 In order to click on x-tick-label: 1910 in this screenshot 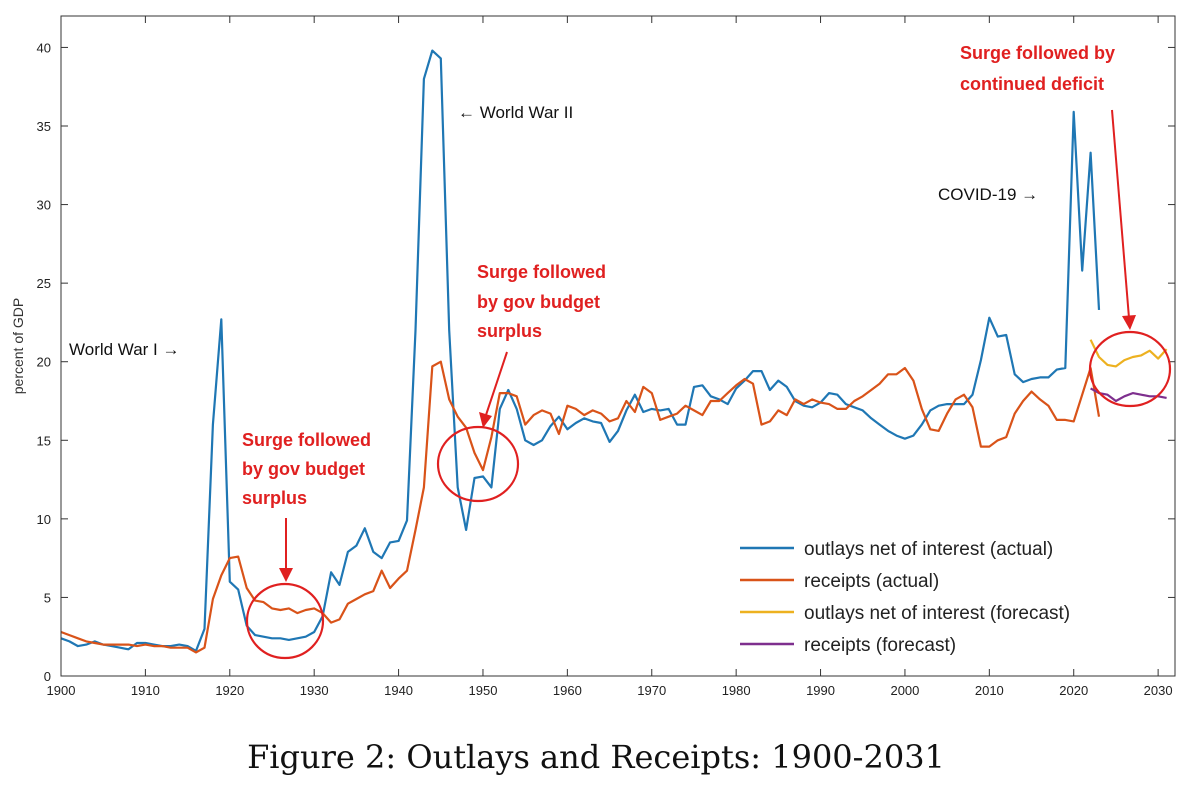, I will do `click(145, 690)`.